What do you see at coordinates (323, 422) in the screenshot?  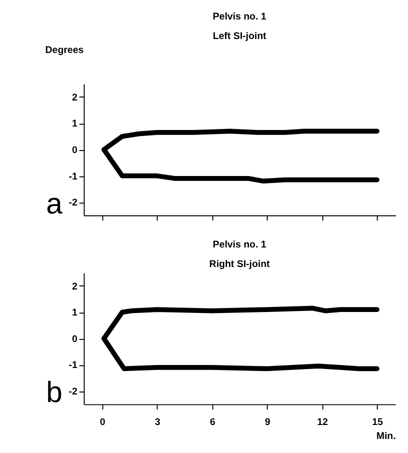 I see `x-tick-label: 12` at bounding box center [323, 422].